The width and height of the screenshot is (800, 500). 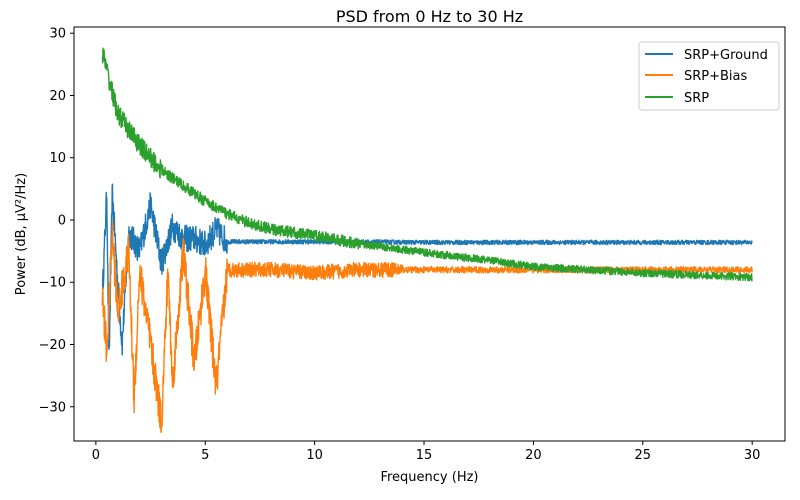 I want to click on legend-box, so click(x=709, y=76).